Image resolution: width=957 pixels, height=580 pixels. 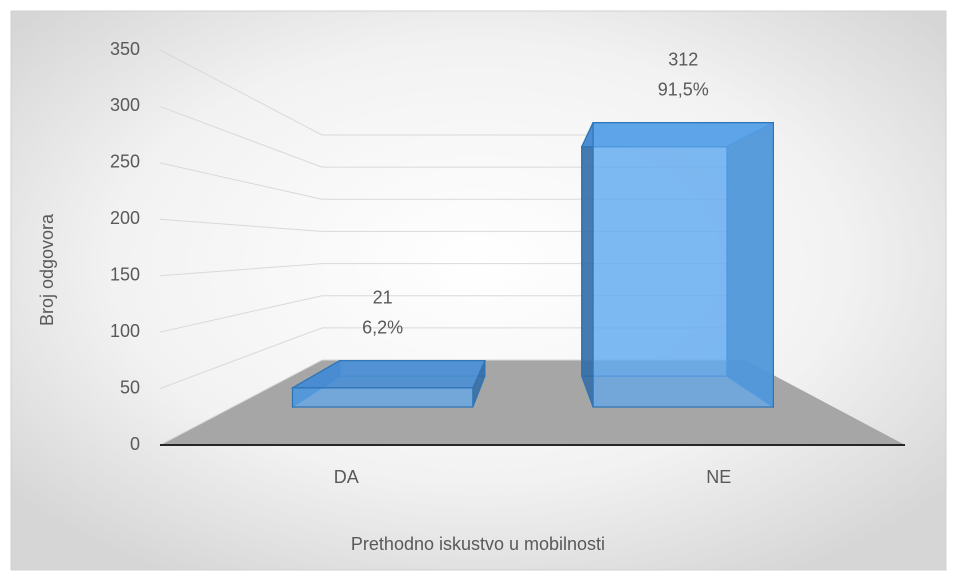 I want to click on y-tick-label: 350, so click(x=125, y=49).